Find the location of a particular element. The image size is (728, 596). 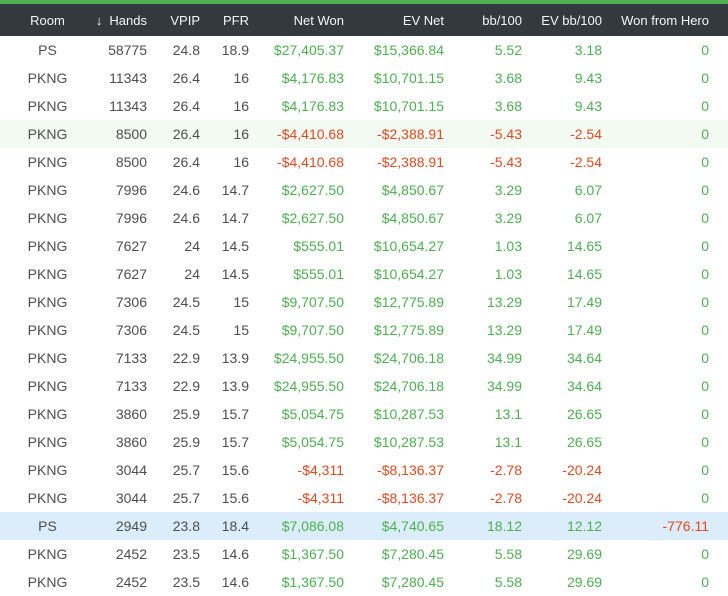

cell-ev-net: $12,775.89 is located at coordinates (408, 330).